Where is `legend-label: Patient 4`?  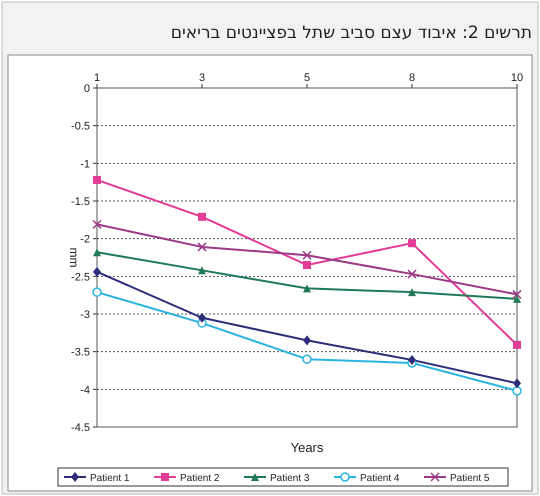
legend-label: Patient 4 is located at coordinates (380, 478).